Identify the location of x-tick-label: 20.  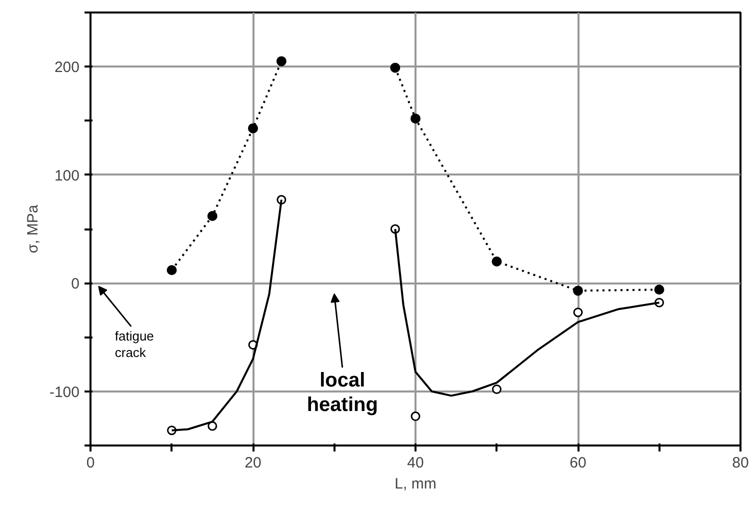
(253, 463).